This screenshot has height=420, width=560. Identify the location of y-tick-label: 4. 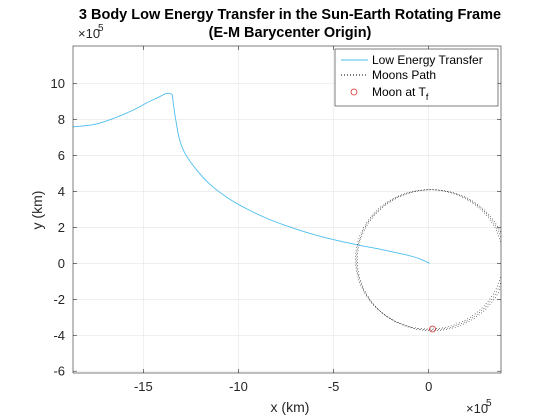
(61, 191).